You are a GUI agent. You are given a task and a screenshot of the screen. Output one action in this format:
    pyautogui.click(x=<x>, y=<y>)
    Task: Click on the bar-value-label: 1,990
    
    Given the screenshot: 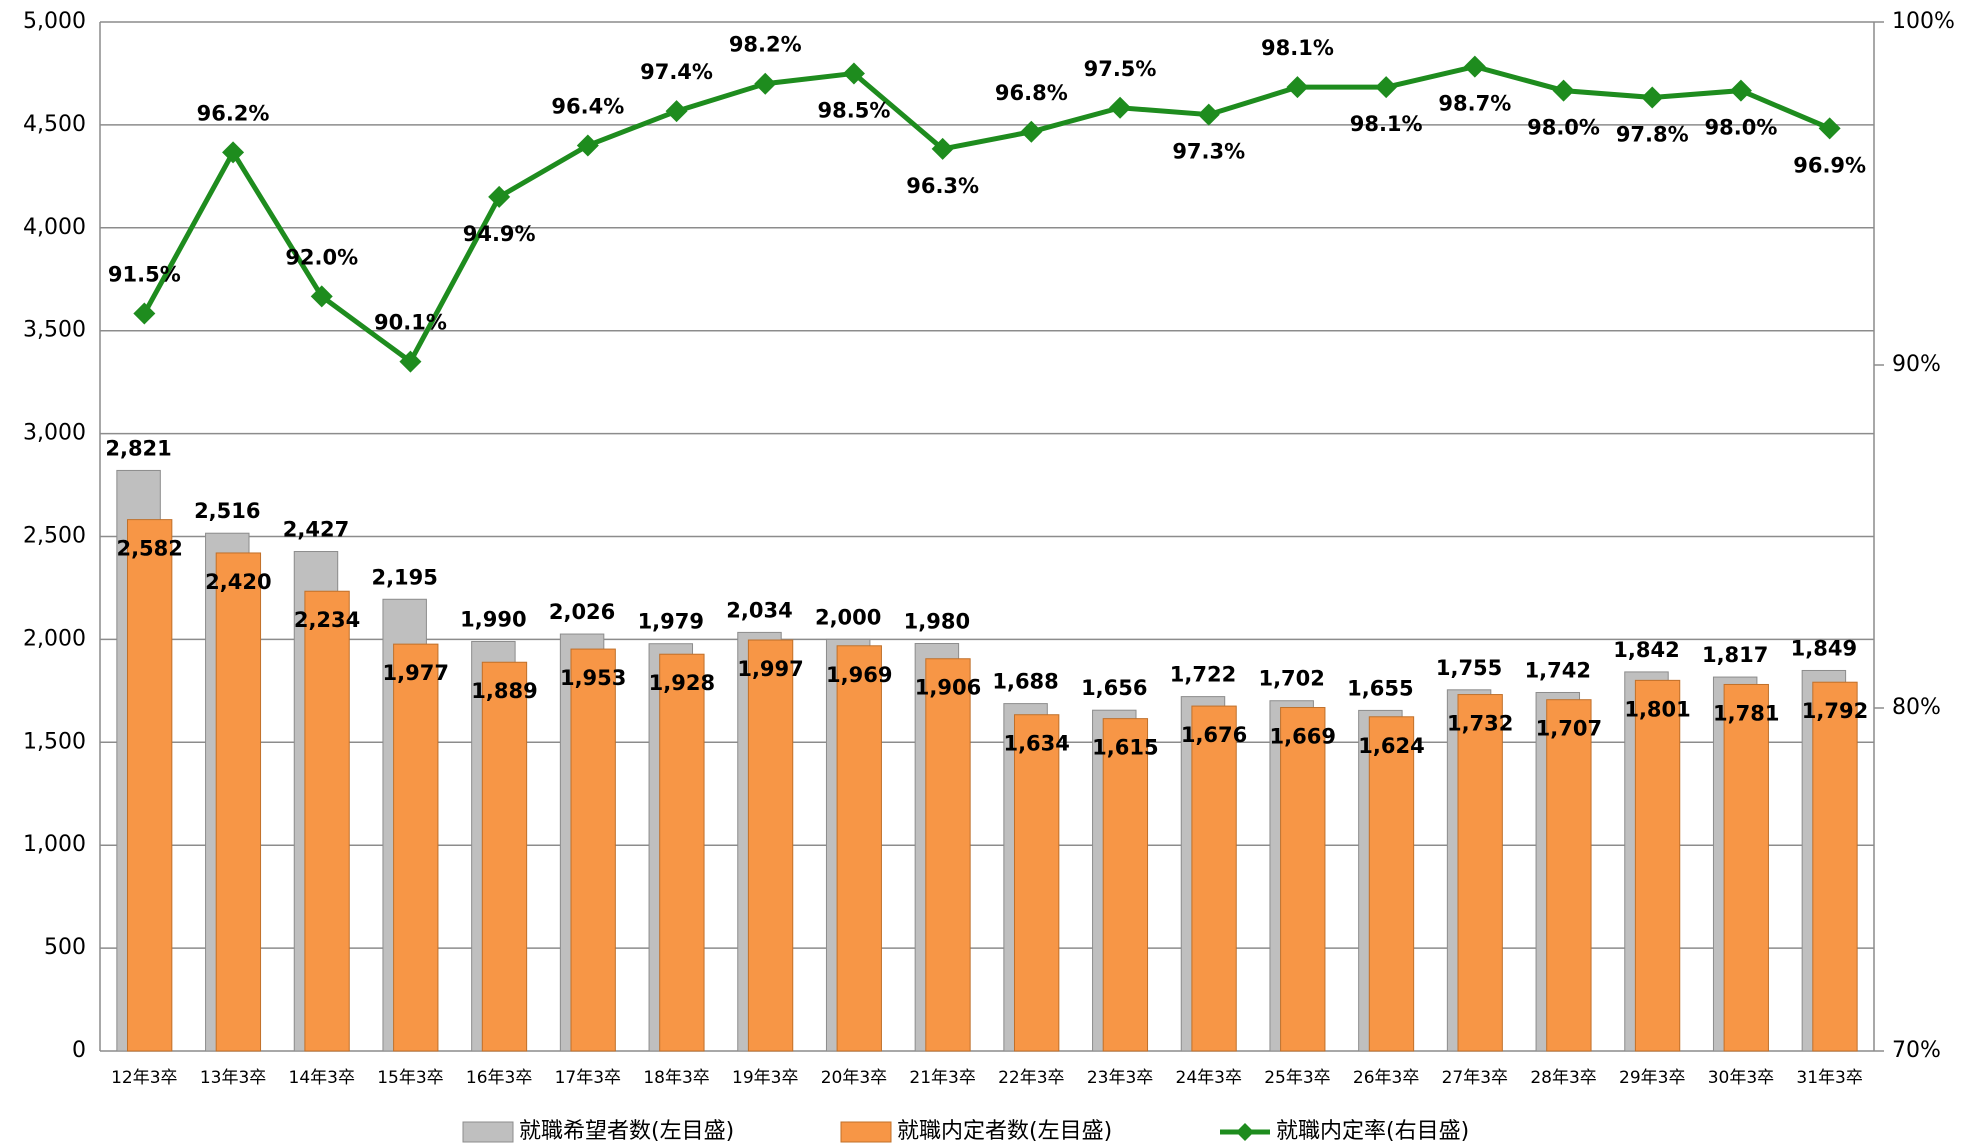 What is the action you would take?
    pyautogui.click(x=493, y=619)
    